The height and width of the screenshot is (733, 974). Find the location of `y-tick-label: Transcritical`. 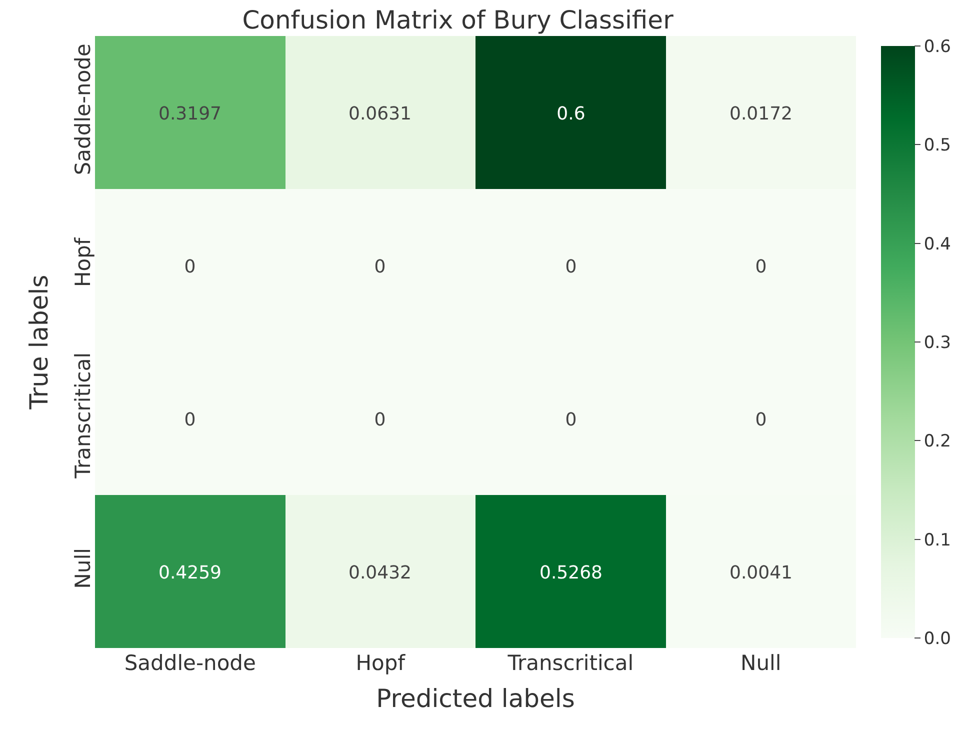

y-tick-label: Transcritical is located at coordinates (82, 416).